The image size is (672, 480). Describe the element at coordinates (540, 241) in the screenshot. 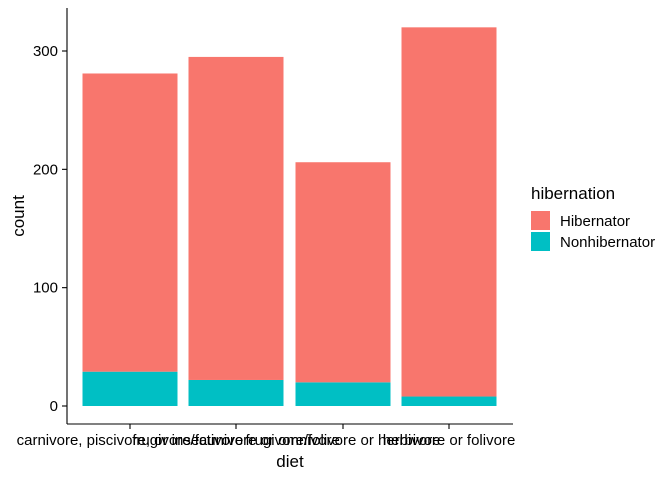

I see `legend-swatch-nonhibernator` at that location.